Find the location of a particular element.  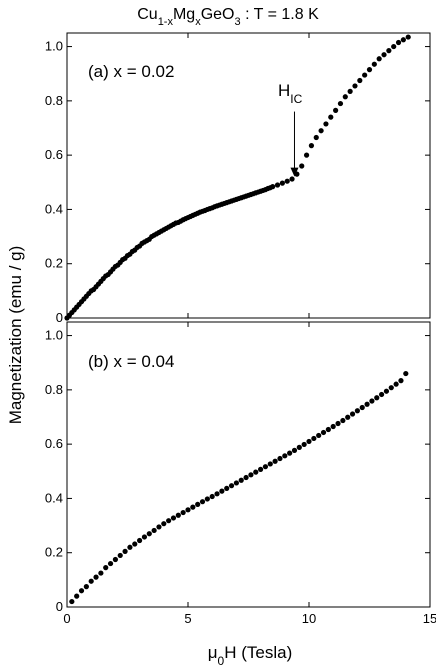

y-axis-title: Magnetization (emu / g) is located at coordinates (15, 335).